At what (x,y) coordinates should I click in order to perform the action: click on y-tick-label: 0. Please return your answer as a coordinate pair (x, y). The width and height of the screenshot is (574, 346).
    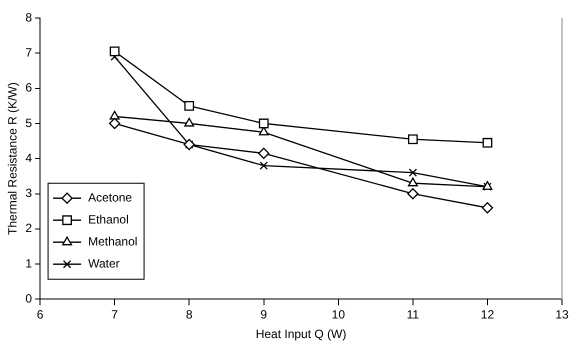
    Looking at the image, I should click on (28, 299).